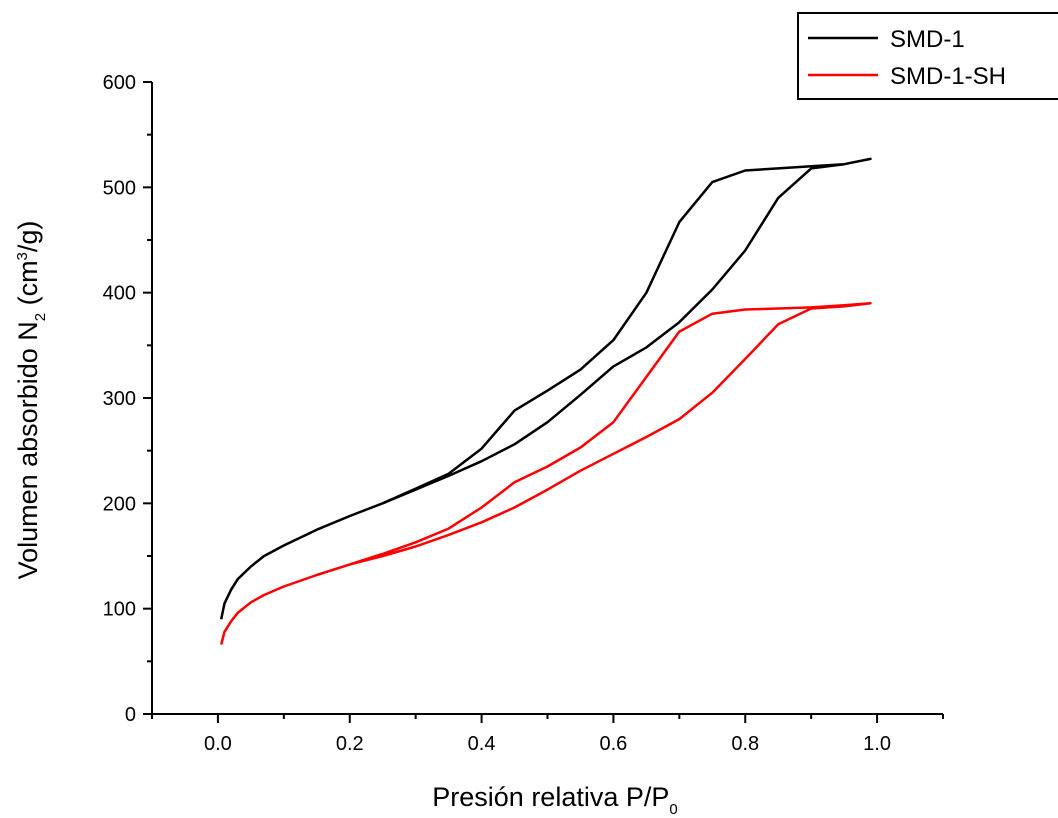 The height and width of the screenshot is (818, 1058). Describe the element at coordinates (673, 809) in the screenshot. I see `x-axis-title-subscript: 0` at that location.